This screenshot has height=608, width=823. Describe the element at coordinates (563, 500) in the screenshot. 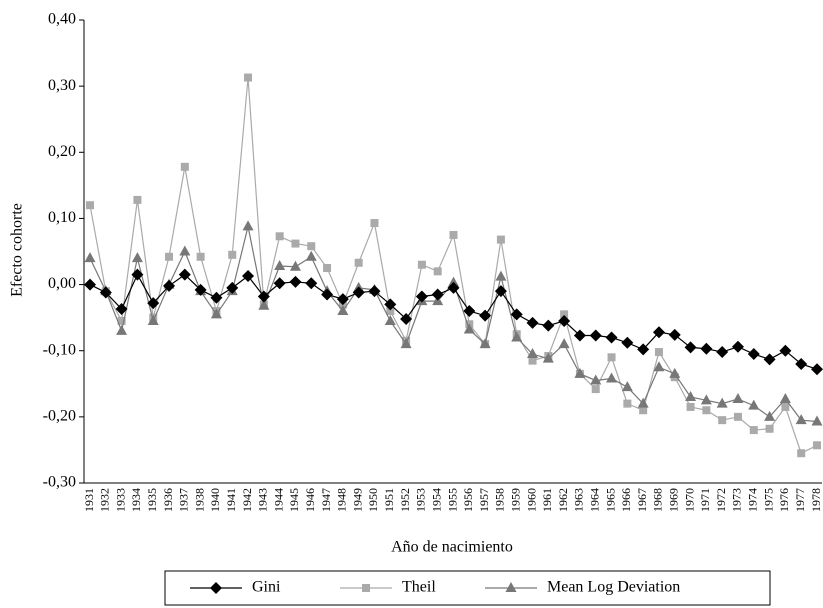

I see `x-tick-label: 1962` at that location.